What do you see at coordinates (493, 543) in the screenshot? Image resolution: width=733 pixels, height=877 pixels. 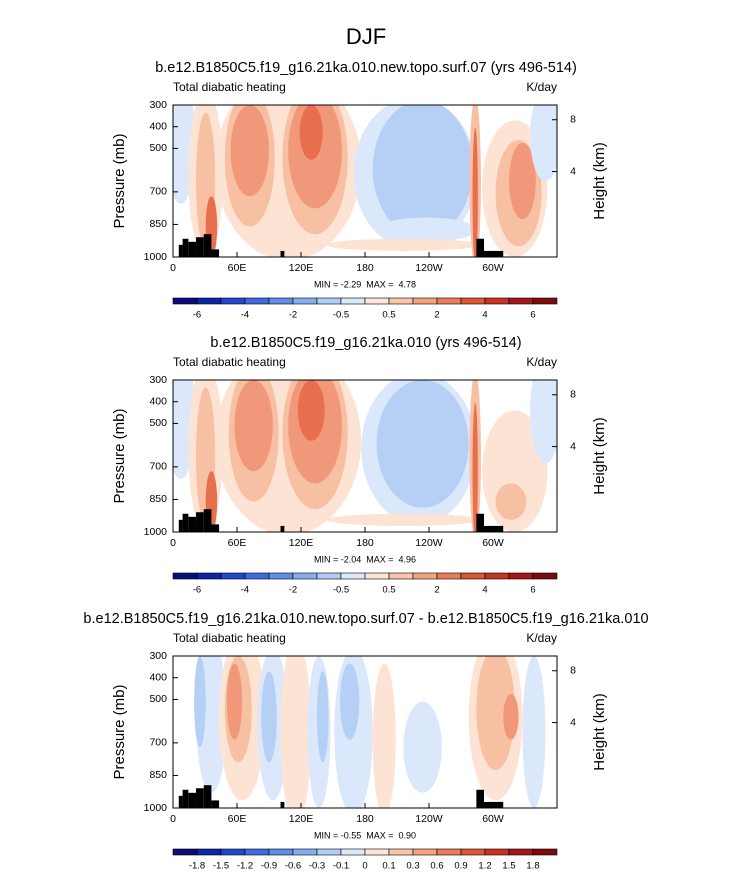 I see `x-tick-label: 60W` at bounding box center [493, 543].